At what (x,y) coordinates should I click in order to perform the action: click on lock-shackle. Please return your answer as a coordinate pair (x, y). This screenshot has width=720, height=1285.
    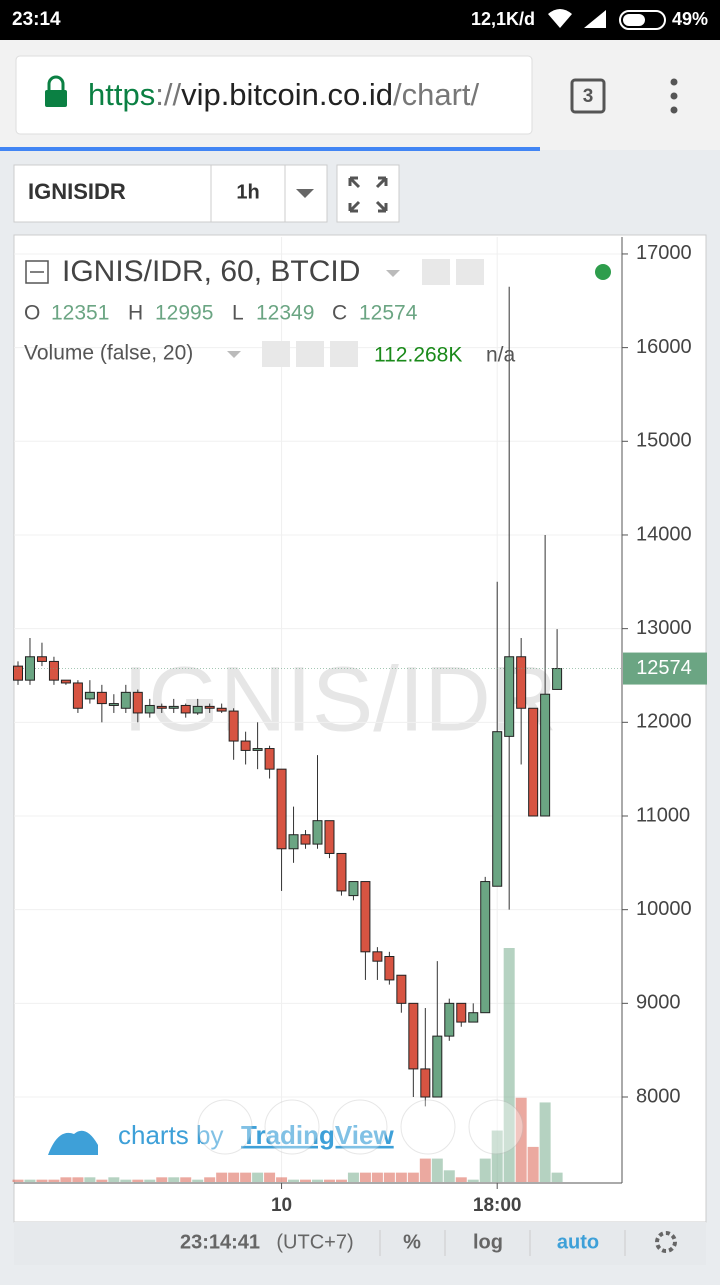
    Looking at the image, I should click on (56, 82).